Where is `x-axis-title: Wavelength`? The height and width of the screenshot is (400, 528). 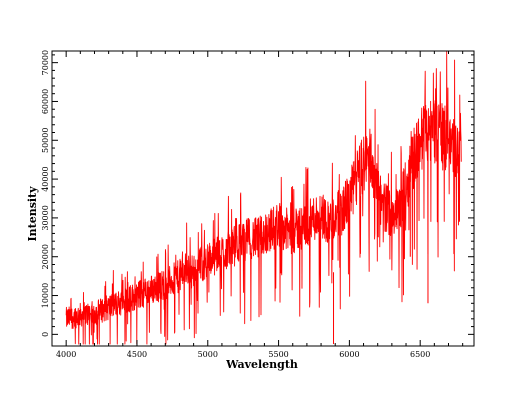 x-axis-title: Wavelength is located at coordinates (261, 364).